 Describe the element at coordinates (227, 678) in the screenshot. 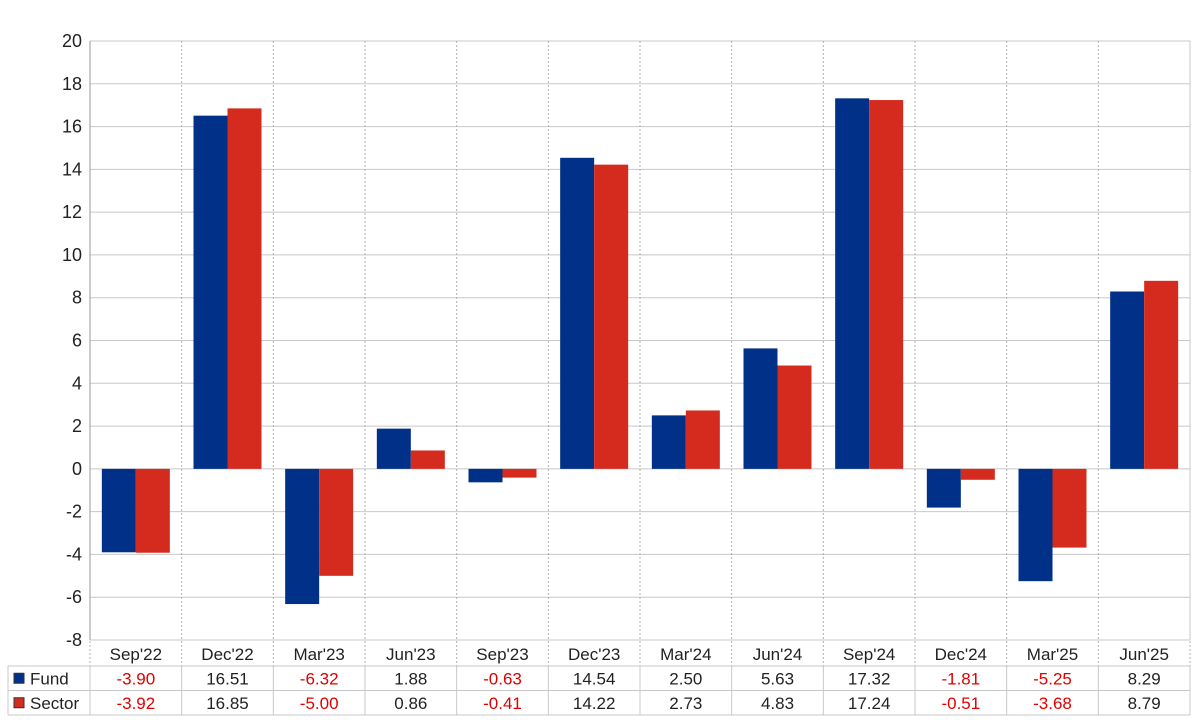

I see `value-label-fund: 16.51` at that location.